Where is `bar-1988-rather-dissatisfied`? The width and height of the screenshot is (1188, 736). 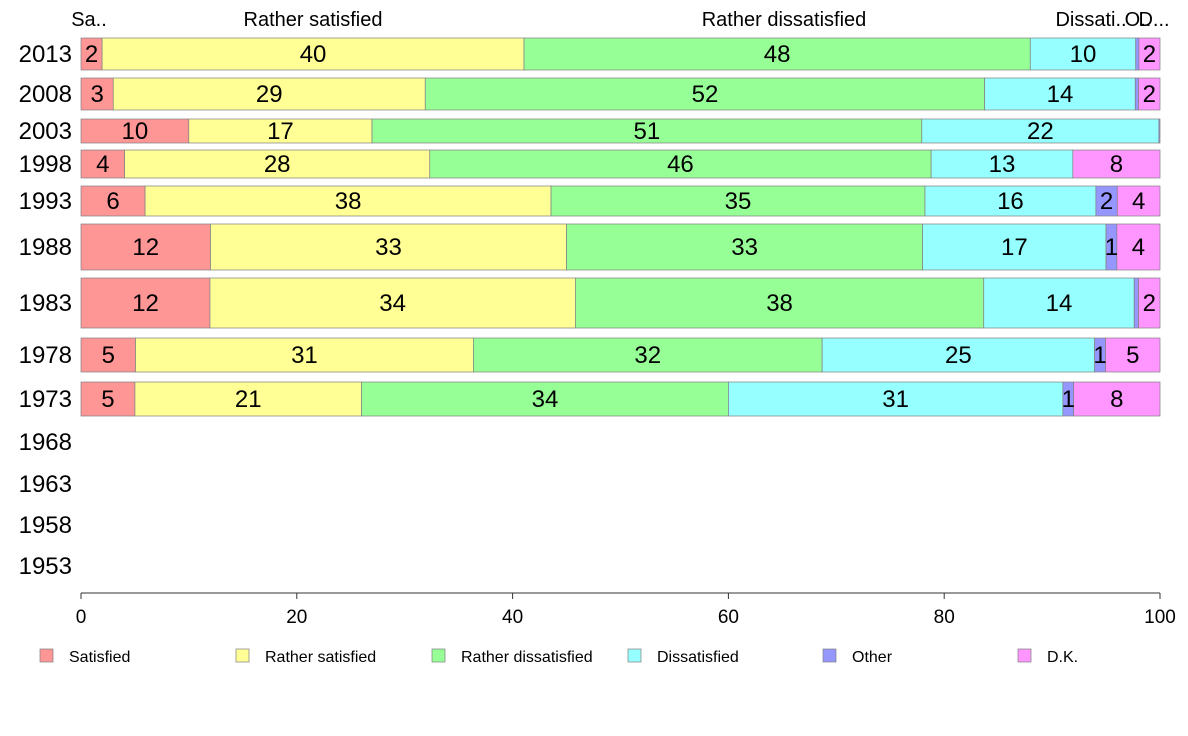
bar-1988-rather-dissatisfied is located at coordinates (744, 247).